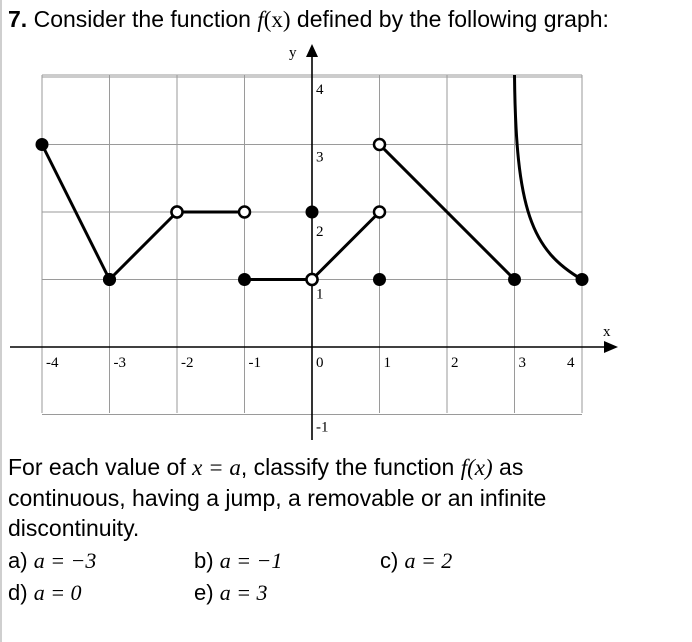 This screenshot has width=692, height=642. What do you see at coordinates (204, 560) in the screenshot?
I see `choice-label: b)` at bounding box center [204, 560].